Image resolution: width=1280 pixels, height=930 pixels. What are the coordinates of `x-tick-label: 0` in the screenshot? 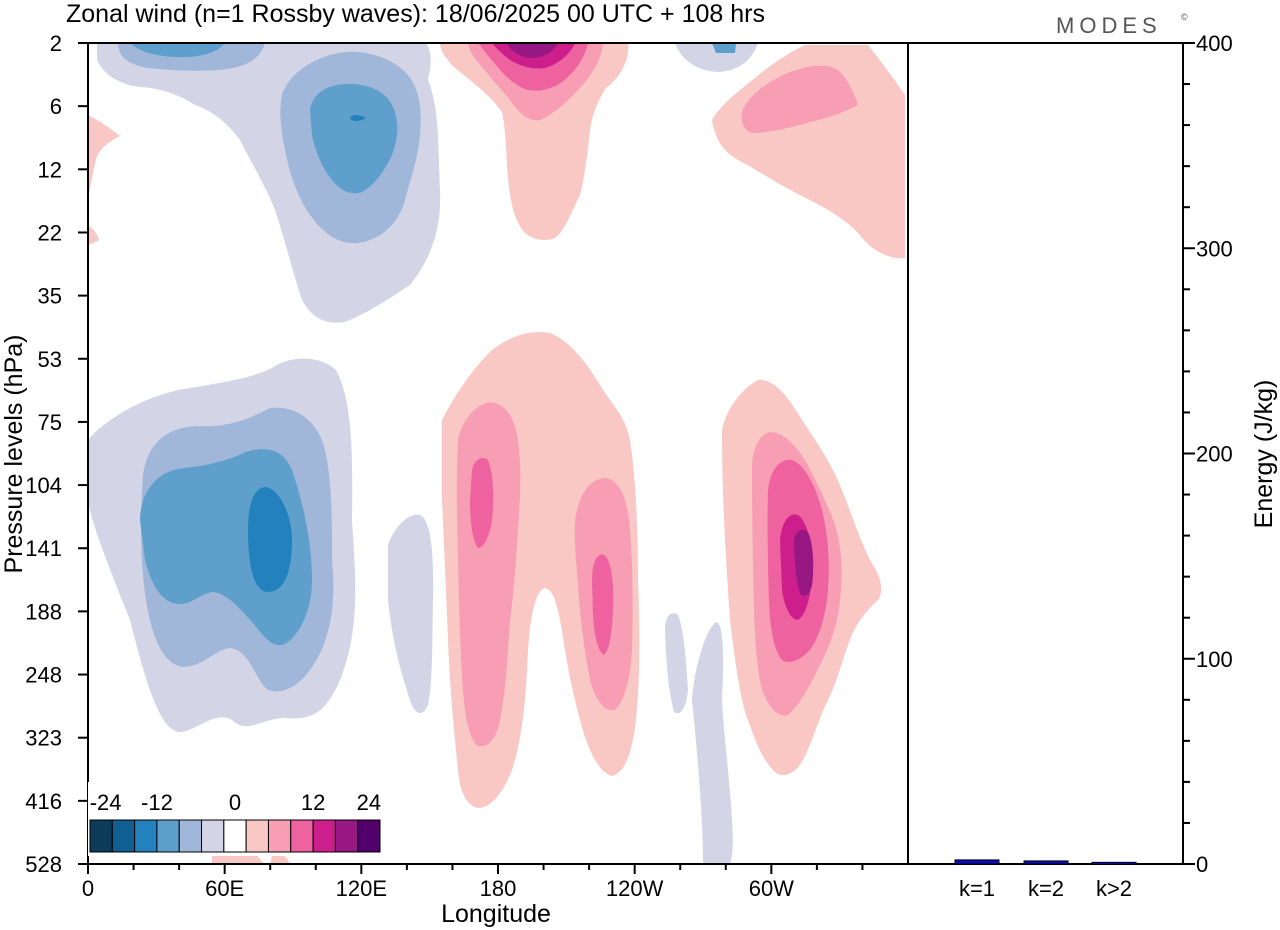 It's located at (88, 888).